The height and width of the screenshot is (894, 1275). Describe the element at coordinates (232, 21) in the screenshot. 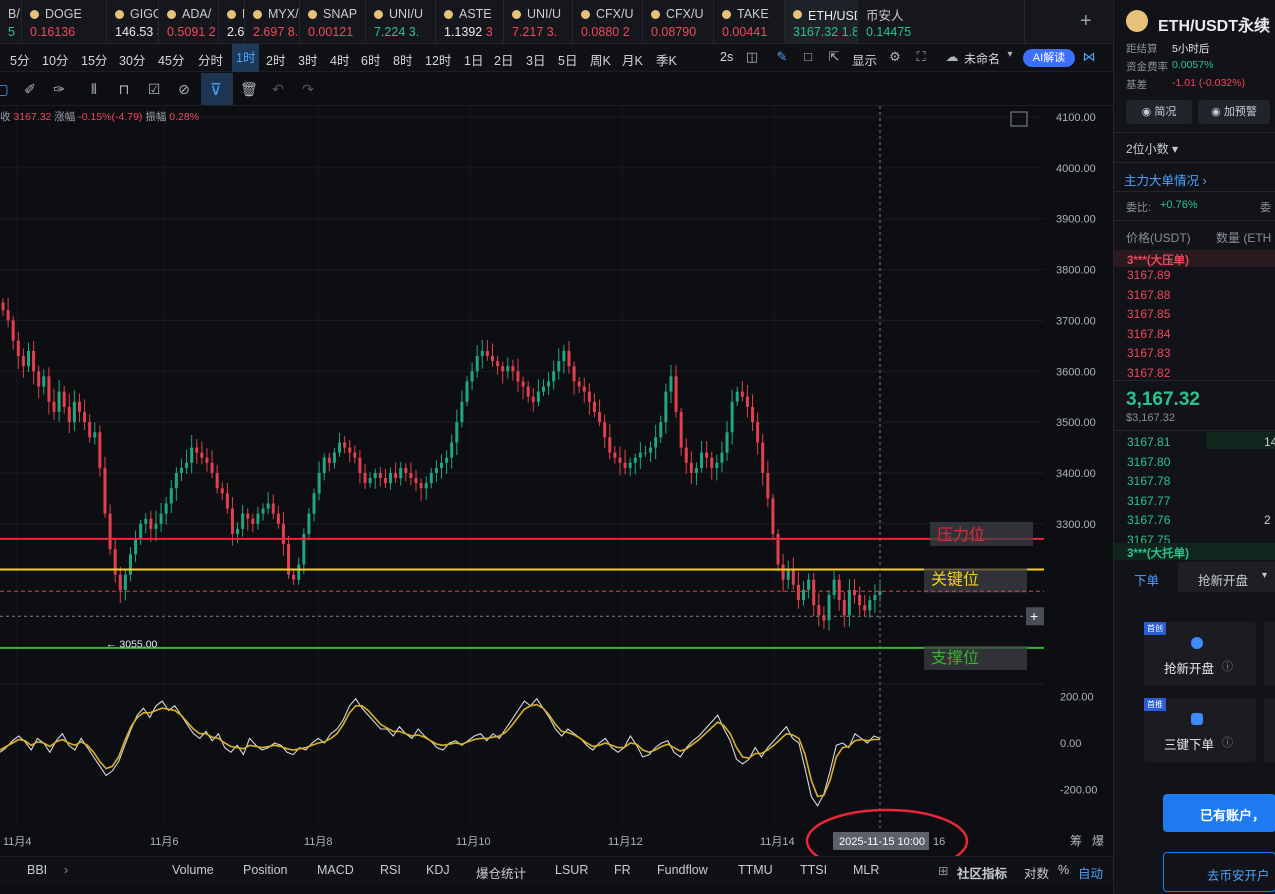

I see `symbol-tab: MYX/U 2.68997` at that location.